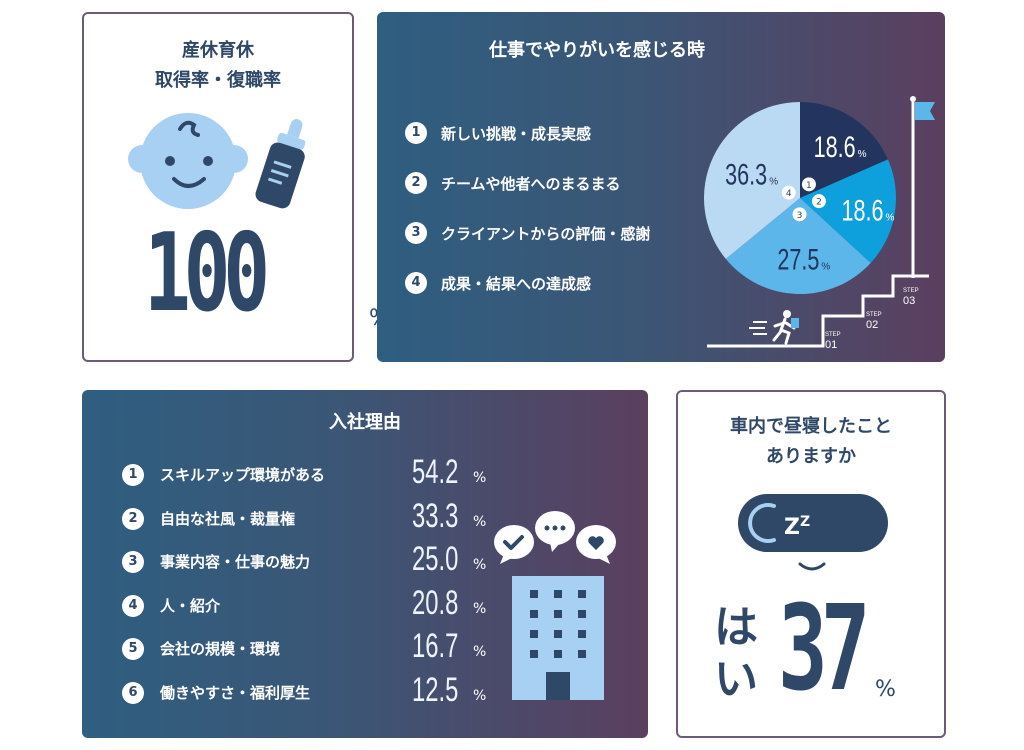 This screenshot has height=750, width=1024. I want to click on join-reason-number: 2, so click(133, 518).